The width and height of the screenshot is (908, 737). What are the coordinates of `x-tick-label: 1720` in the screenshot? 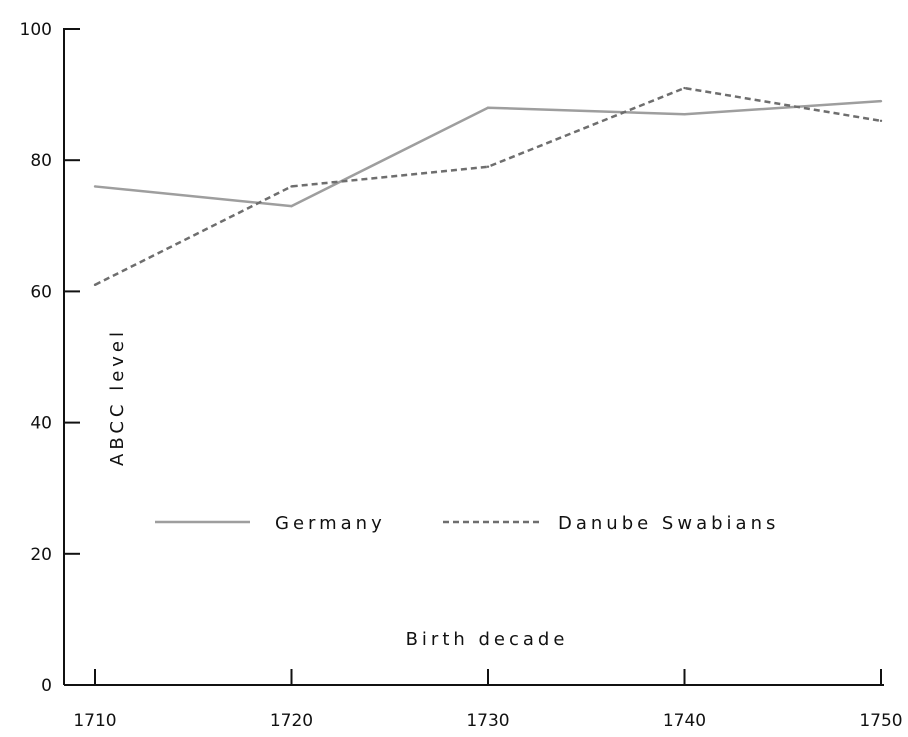 It's located at (291, 721).